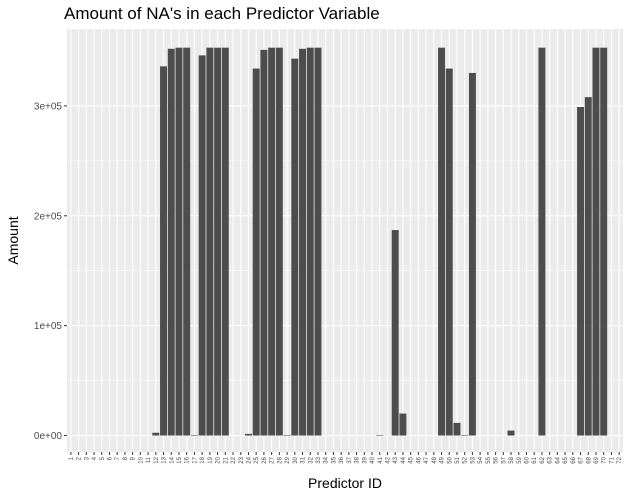 Image resolution: width=629 pixels, height=498 pixels. Describe the element at coordinates (612, 459) in the screenshot. I see `x-tick-label: 71` at that location.